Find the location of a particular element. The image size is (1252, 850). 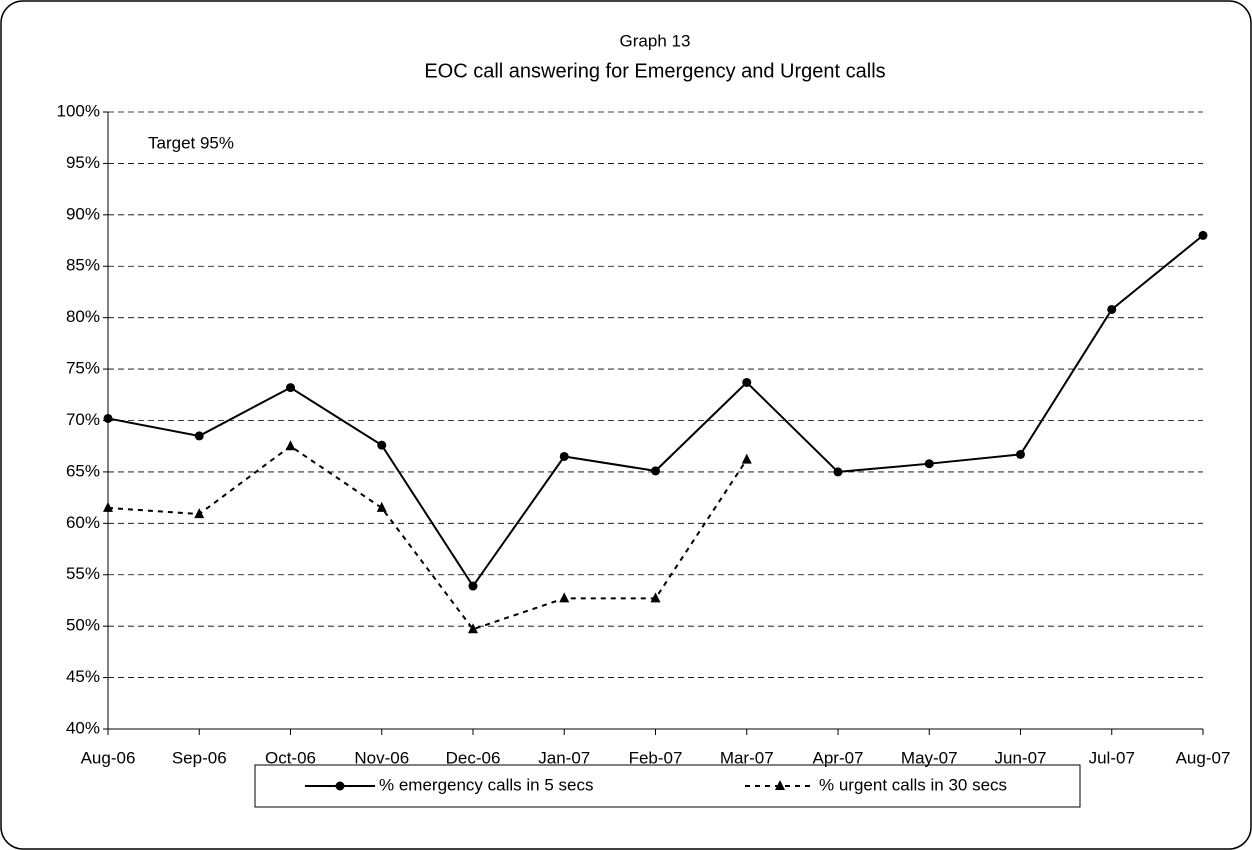

y-tick-label: 95% is located at coordinates (83, 162).